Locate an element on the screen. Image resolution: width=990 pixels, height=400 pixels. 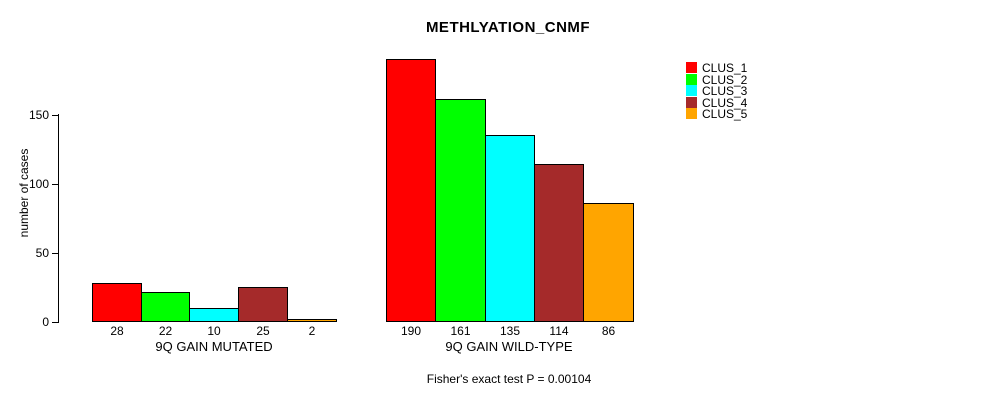
bar-clus_2-group1 is located at coordinates (165, 307).